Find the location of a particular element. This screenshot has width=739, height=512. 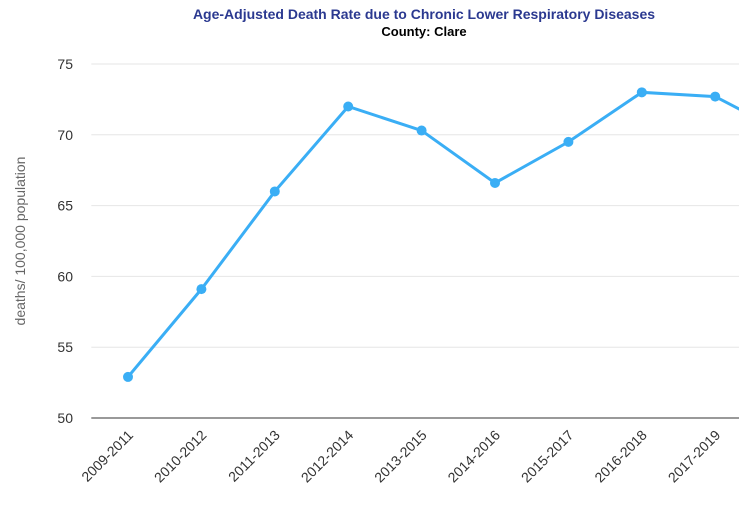

y-tick-label: 65 is located at coordinates (65, 206).